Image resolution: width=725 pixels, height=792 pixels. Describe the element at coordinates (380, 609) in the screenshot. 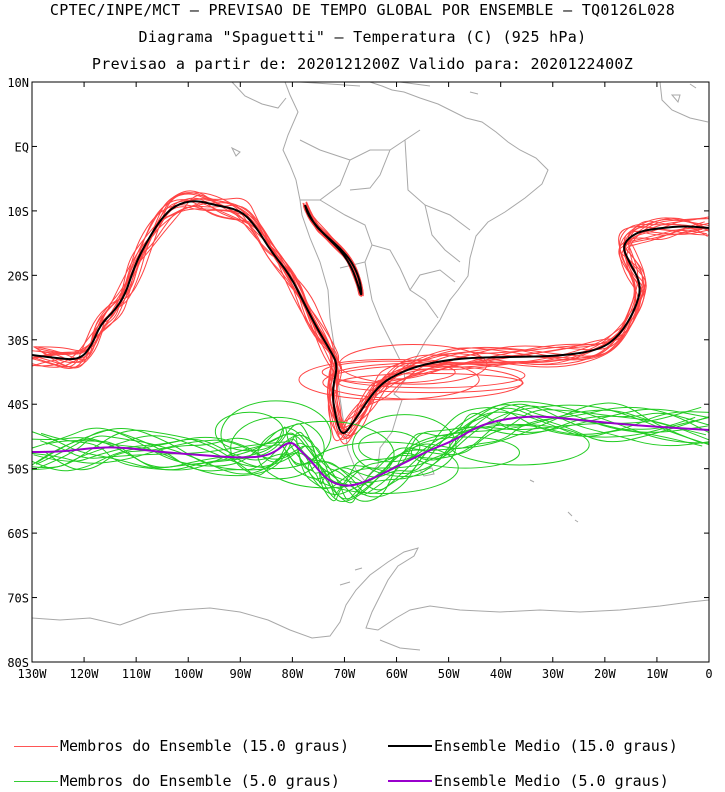

I see `antarctic-islands` at that location.